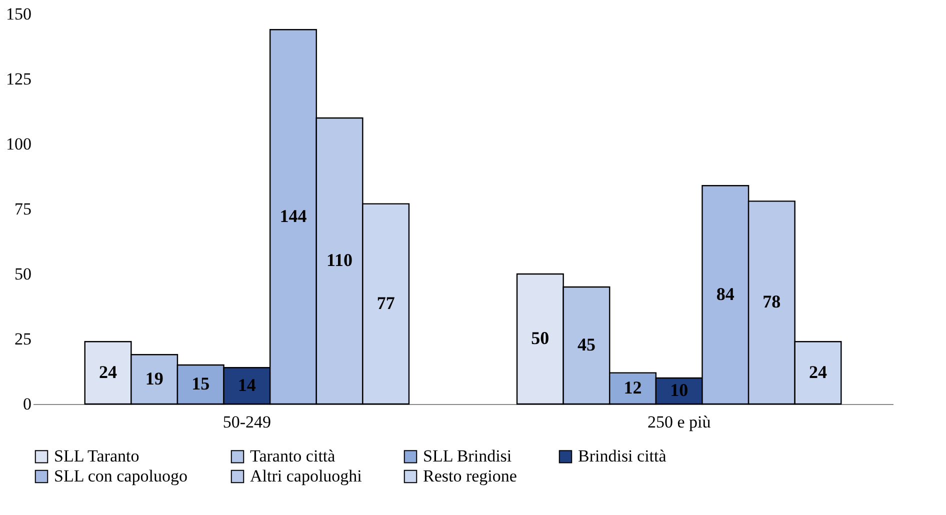  Describe the element at coordinates (679, 390) in the screenshot. I see `data-label: 10` at that location.